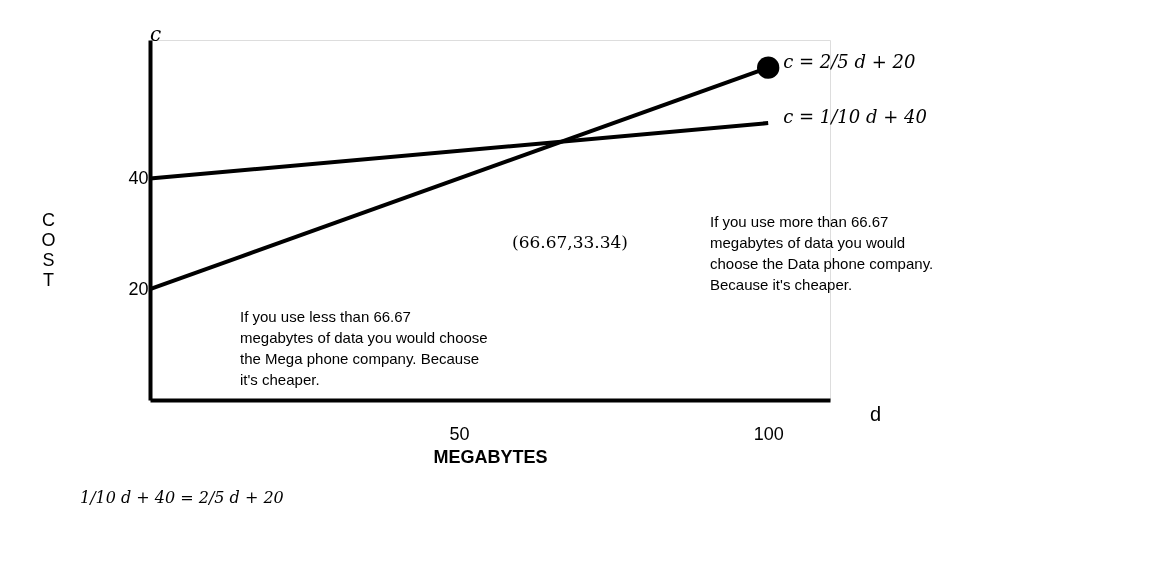 This screenshot has height=575, width=1153. Describe the element at coordinates (156, 34) in the screenshot. I see `annotation: c` at that location.